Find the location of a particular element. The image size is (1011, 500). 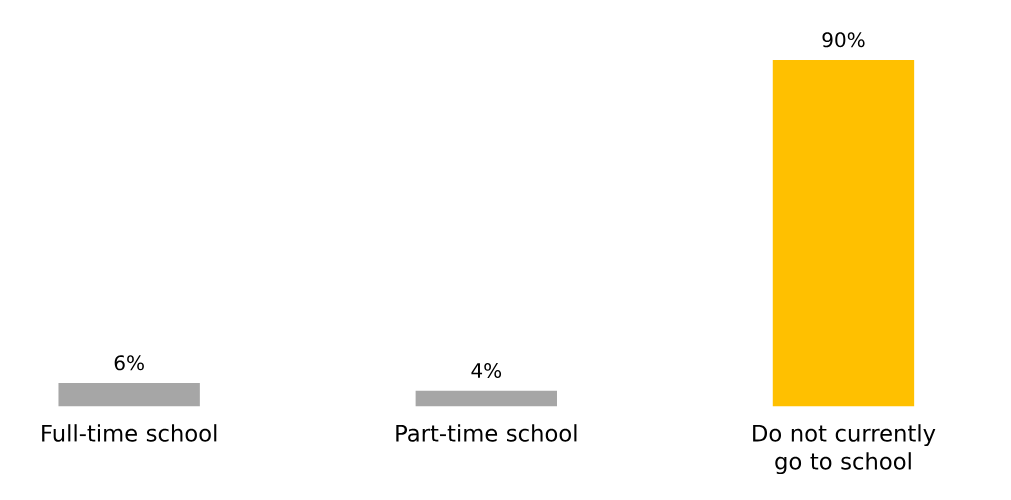

x-tick-label: Do not currently go to school is located at coordinates (844, 449).